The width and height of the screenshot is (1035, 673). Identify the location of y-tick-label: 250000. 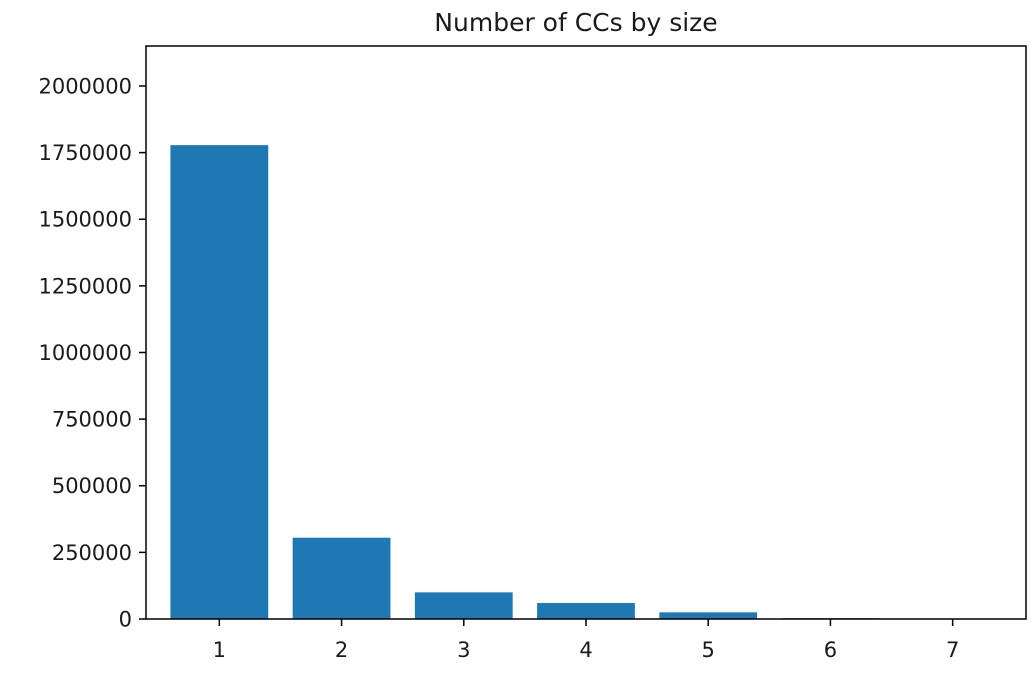
(92, 553).